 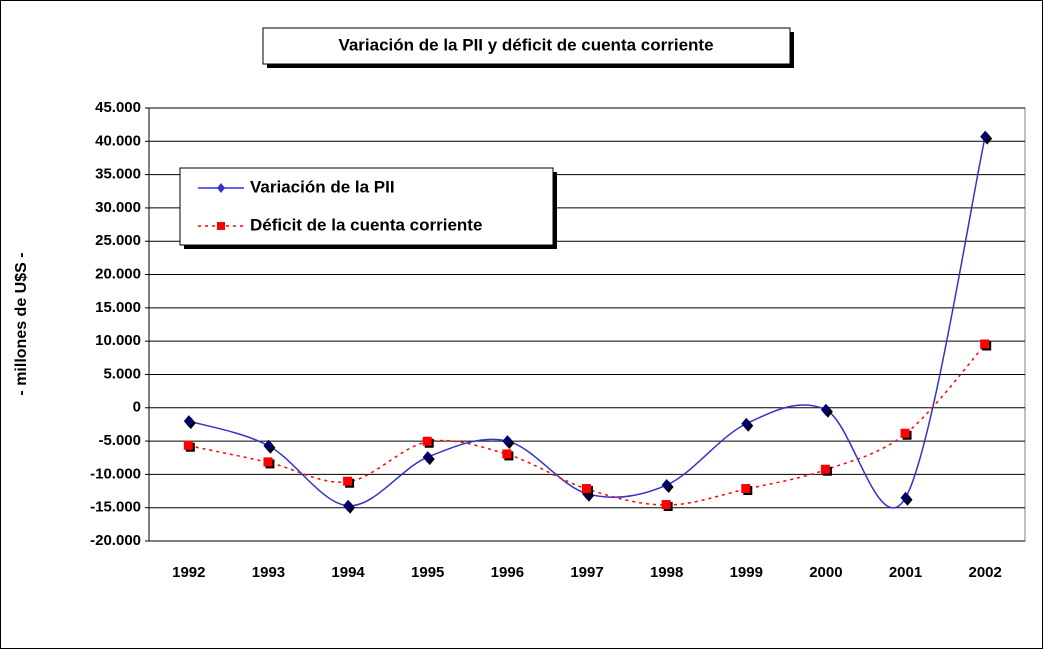 What do you see at coordinates (268, 572) in the screenshot?
I see `x-tick-label: 1993` at bounding box center [268, 572].